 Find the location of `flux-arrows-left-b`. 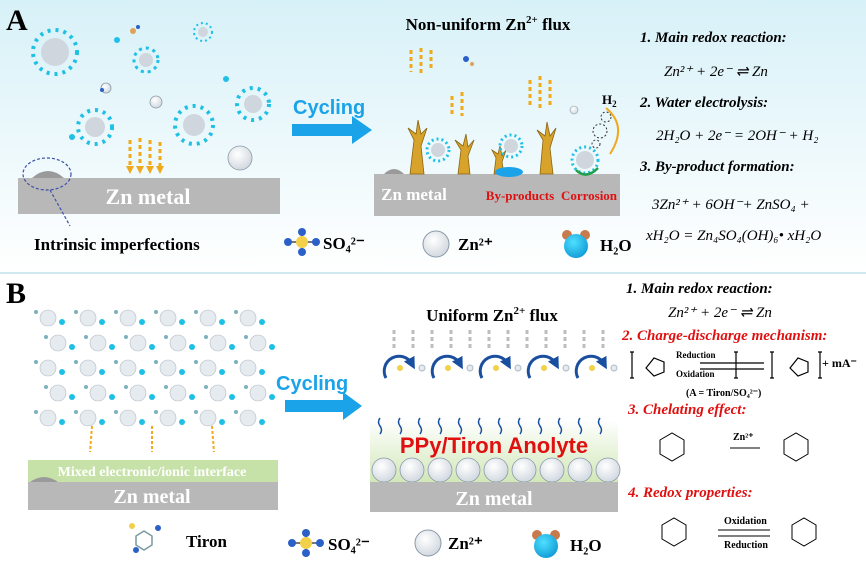

flux-arrows-left-b is located at coordinates (152, 439).